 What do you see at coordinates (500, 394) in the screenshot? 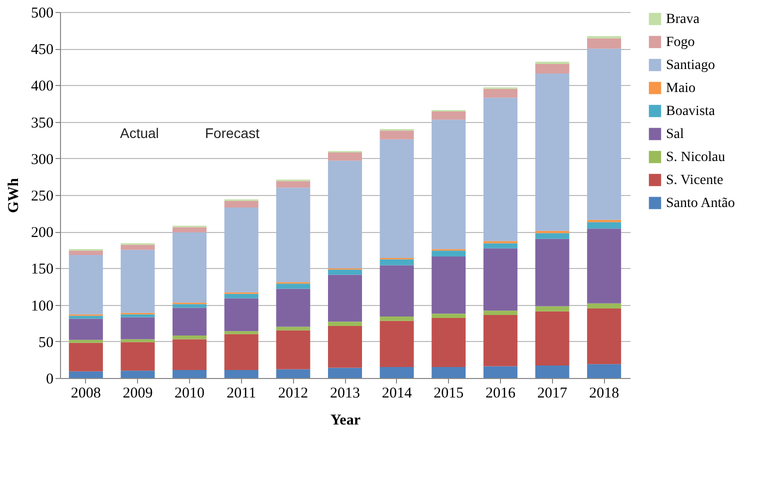
I see `x-tick-label: 2016` at bounding box center [500, 394].